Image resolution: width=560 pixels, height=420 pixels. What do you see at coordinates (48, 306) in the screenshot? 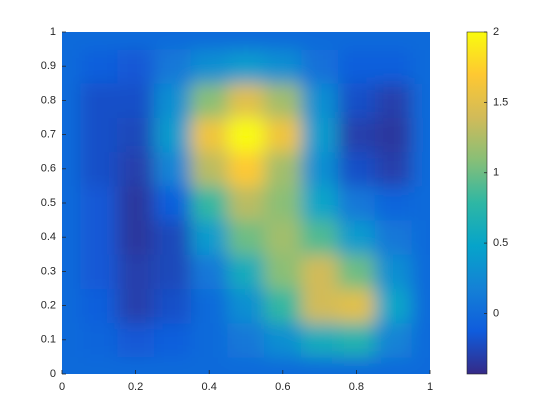
I see `y-tick-label: 0.2` at bounding box center [48, 306].